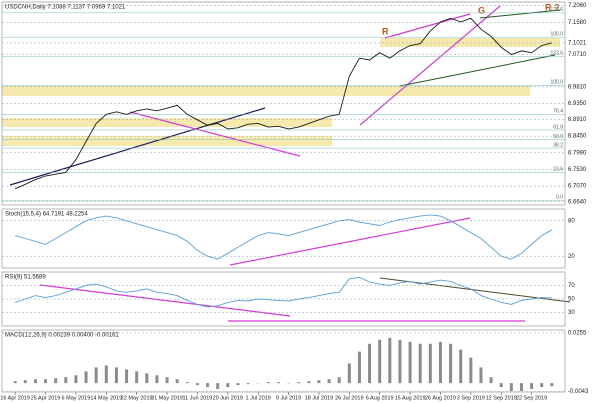 The height and width of the screenshot is (403, 600). Describe the element at coordinates (501, 398) in the screenshot. I see `x-tick-label: 12 Sep 2019` at that location.